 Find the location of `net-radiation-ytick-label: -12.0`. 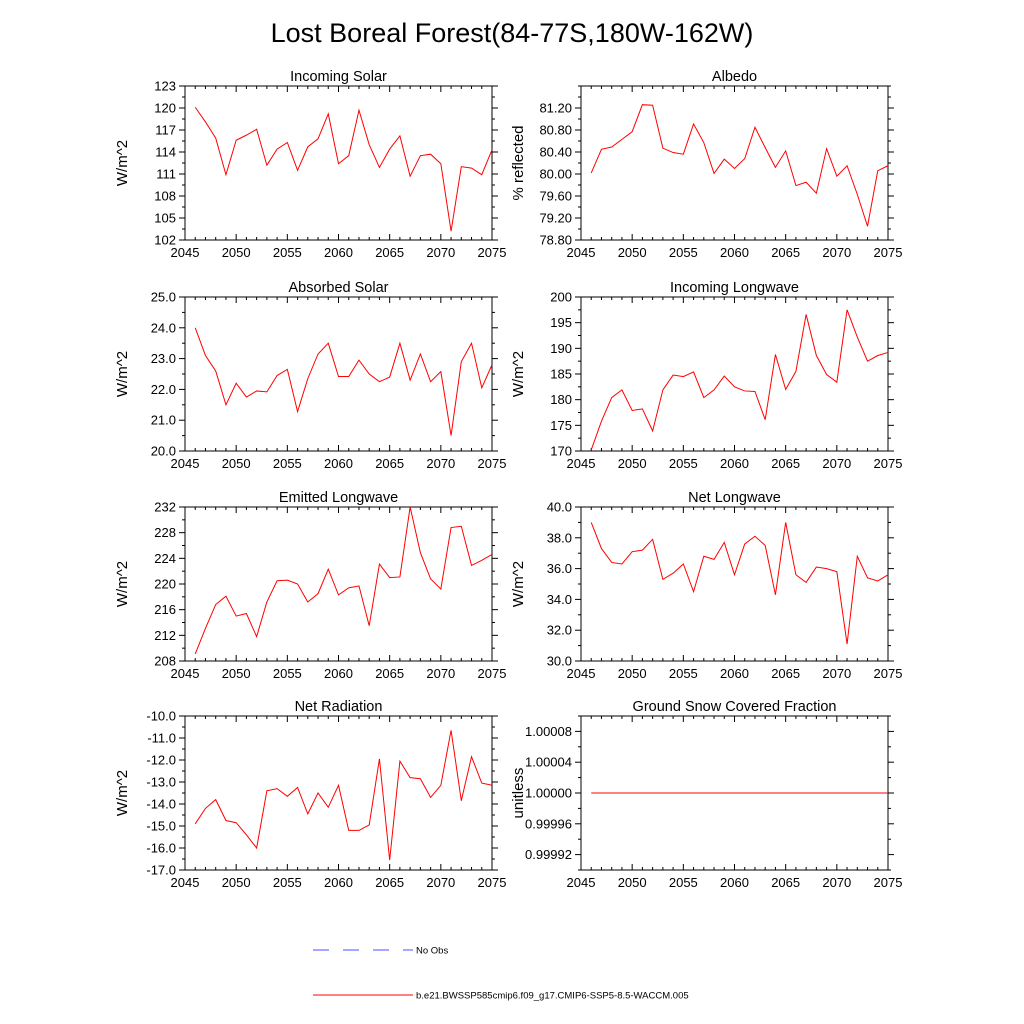

net-radiation-ytick-label: -12.0 is located at coordinates (161, 760).